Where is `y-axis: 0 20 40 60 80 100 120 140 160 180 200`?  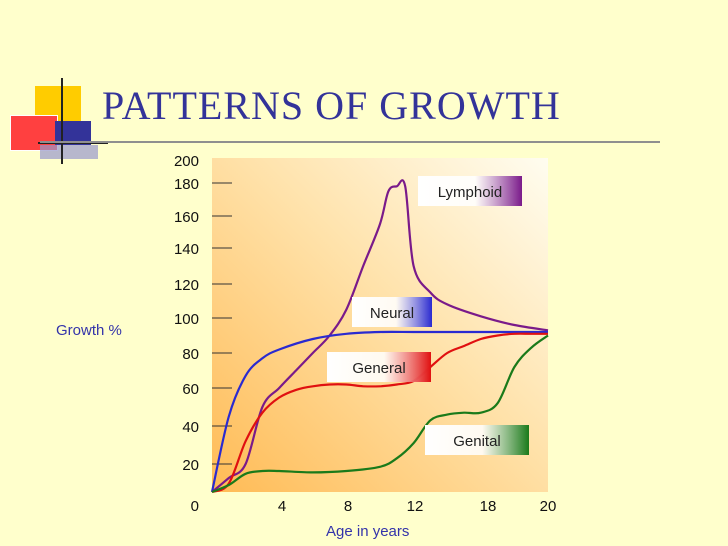
y-axis: 0 20 40 60 80 100 120 140 160 180 200 is located at coordinates (203, 334).